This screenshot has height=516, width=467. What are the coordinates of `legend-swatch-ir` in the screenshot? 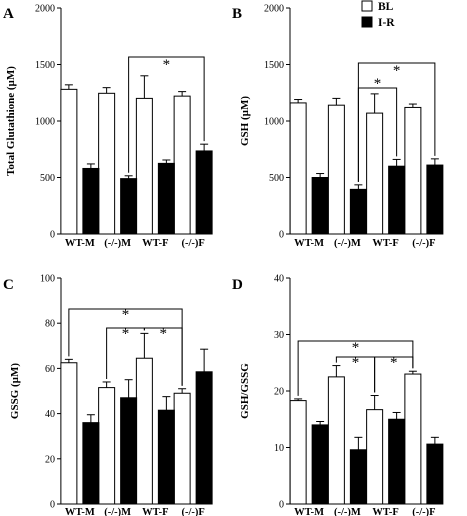 It's located at (367, 22).